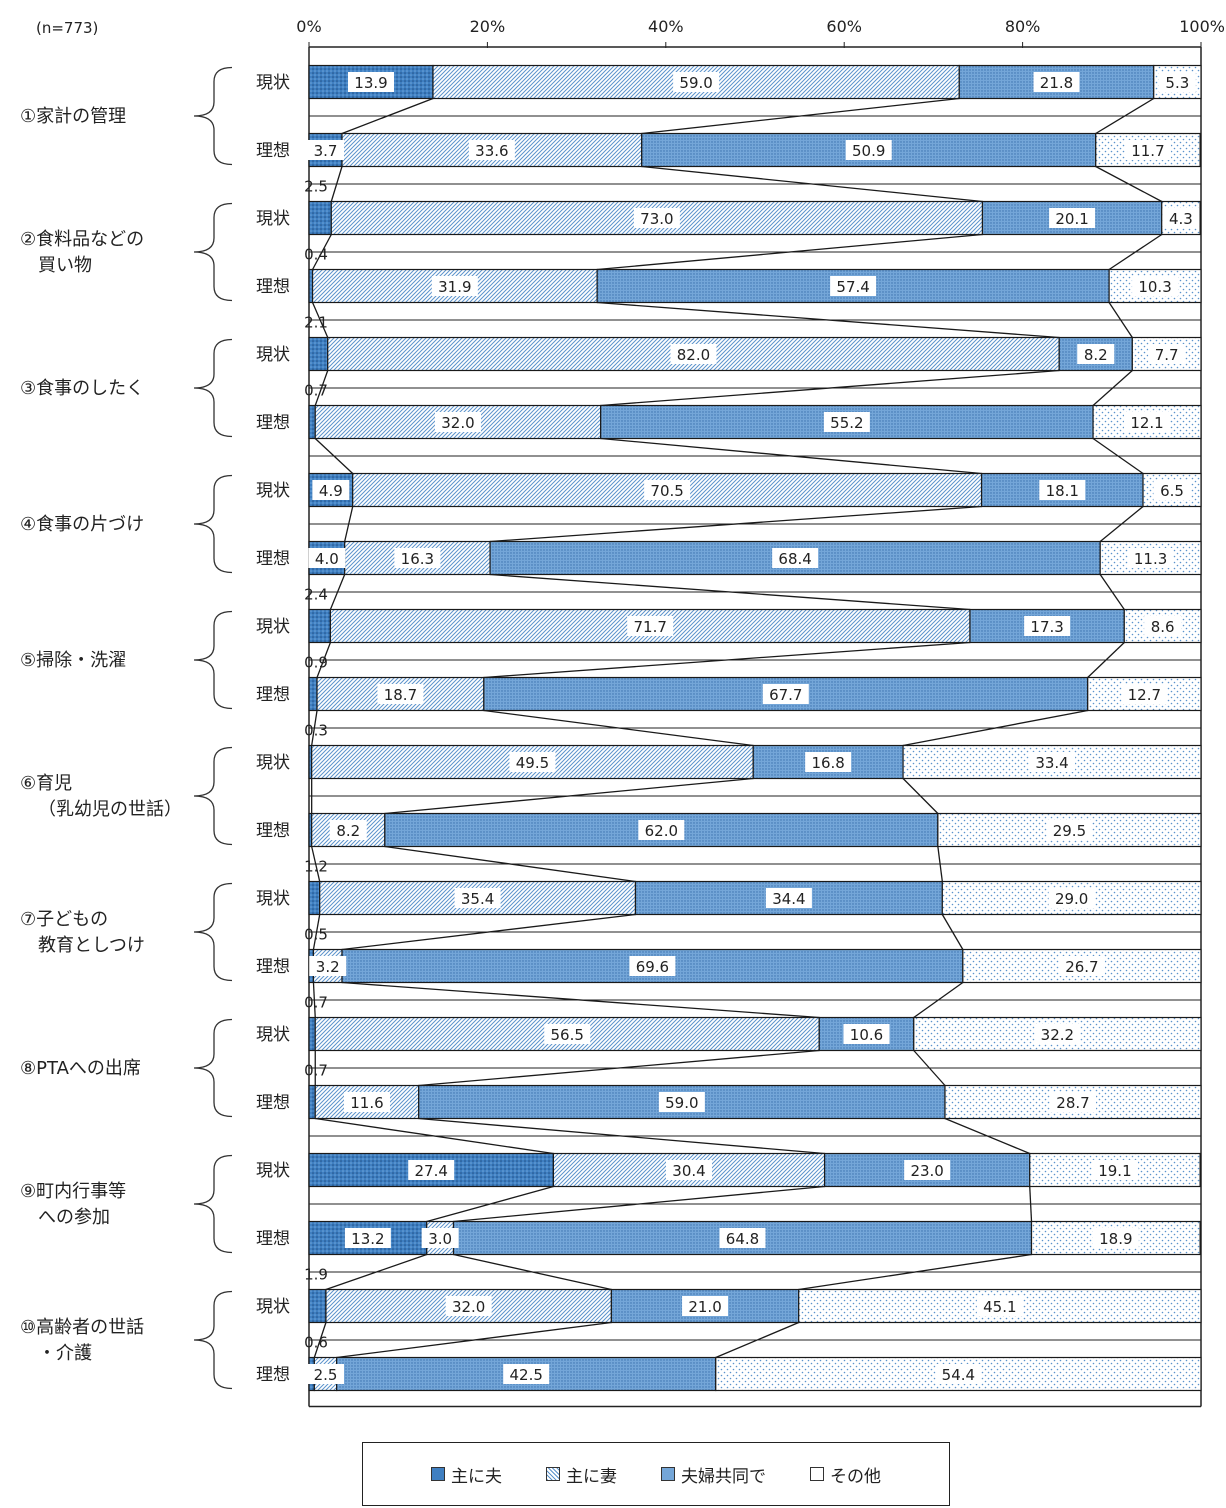  I want to click on data-label: 18.1, so click(1062, 491).